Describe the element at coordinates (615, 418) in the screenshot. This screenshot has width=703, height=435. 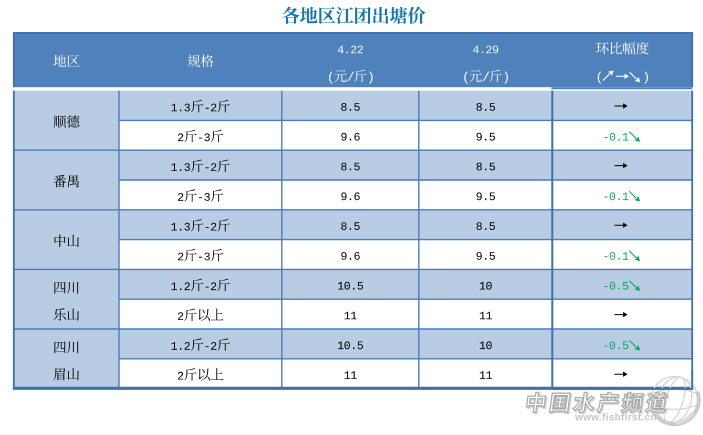
I see `svg-text: www.fishfirst.cn` at that location.